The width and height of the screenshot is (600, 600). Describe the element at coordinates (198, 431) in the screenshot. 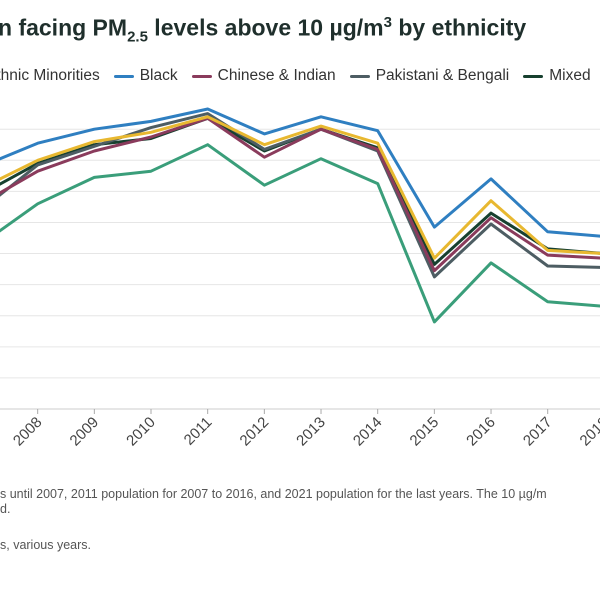

I see `x-tick-label: 2011` at that location.